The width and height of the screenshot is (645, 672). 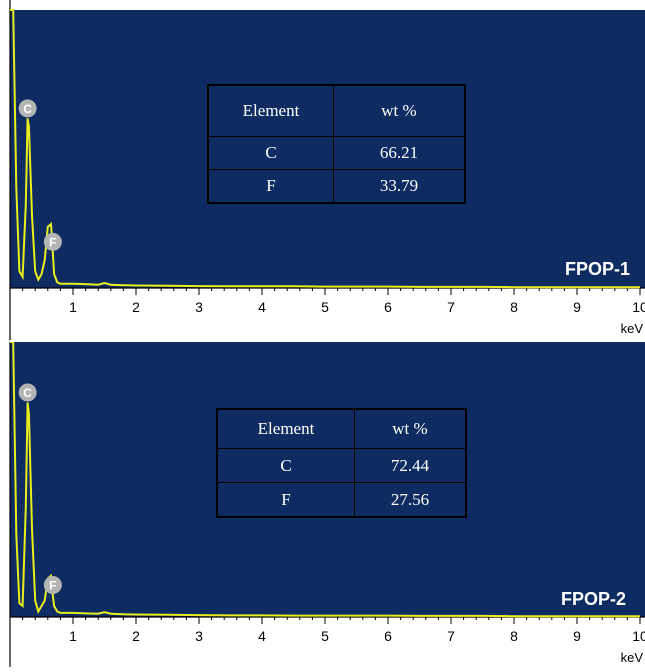 I want to click on composition-table: Element wt % C 66.21 F 33.79, so click(x=336, y=144).